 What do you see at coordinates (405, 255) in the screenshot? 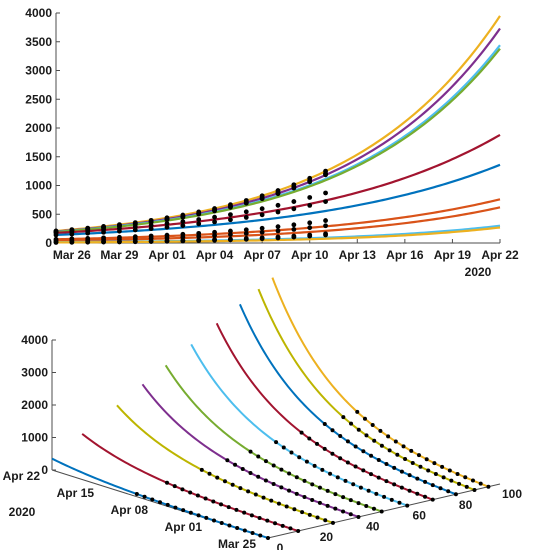
I see `x-tick-label: Apr 16` at bounding box center [405, 255].